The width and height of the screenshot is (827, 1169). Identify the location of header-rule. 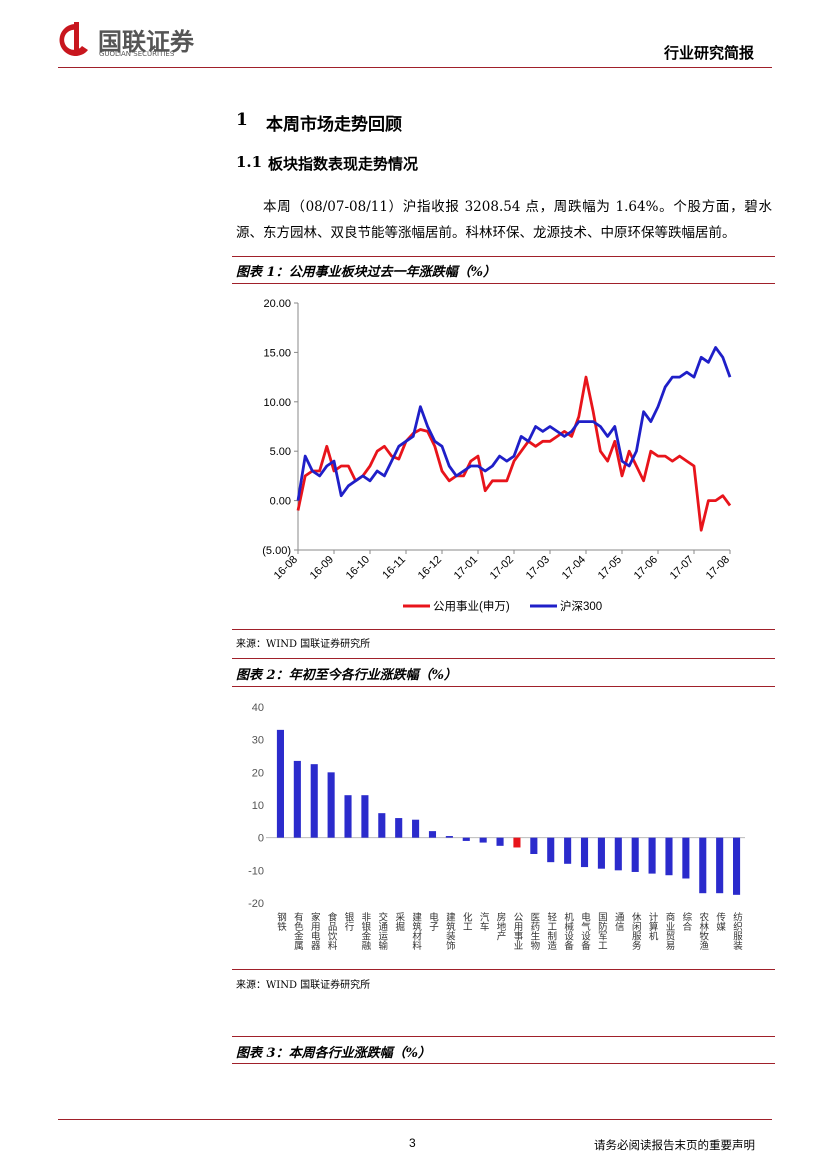
(415, 67).